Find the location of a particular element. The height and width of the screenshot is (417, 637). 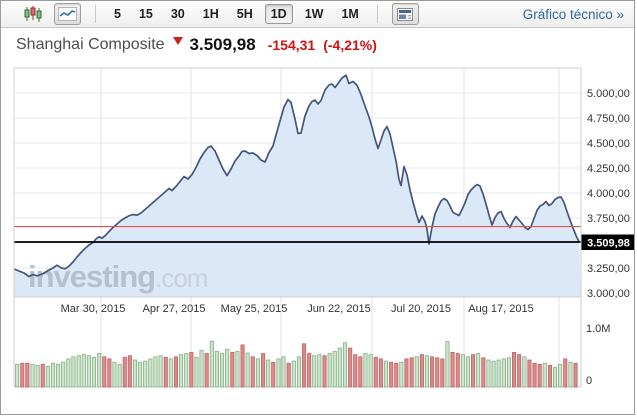

timeframe-5-button: 5 is located at coordinates (117, 14).